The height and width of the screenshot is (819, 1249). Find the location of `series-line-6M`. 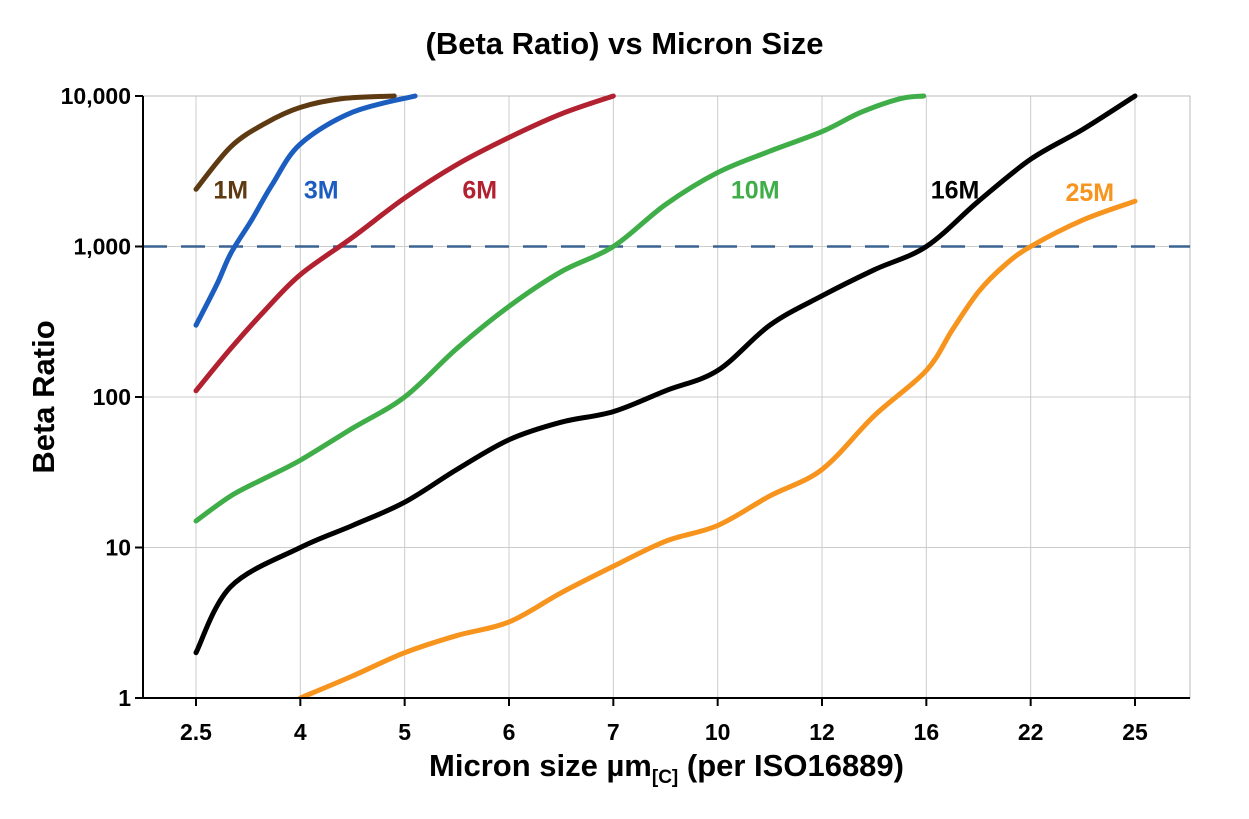

series-line-6M is located at coordinates (404, 243).